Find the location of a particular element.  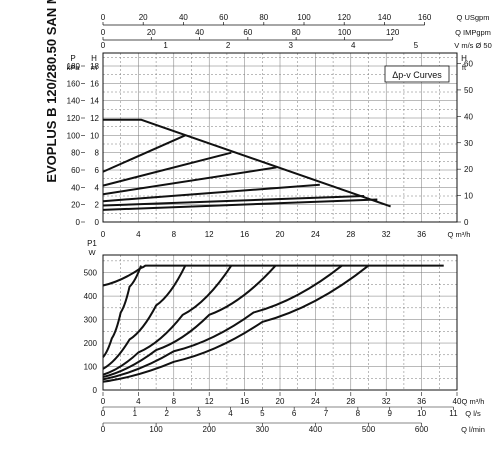

impgpm-tick-label: 20 is located at coordinates (151, 32).